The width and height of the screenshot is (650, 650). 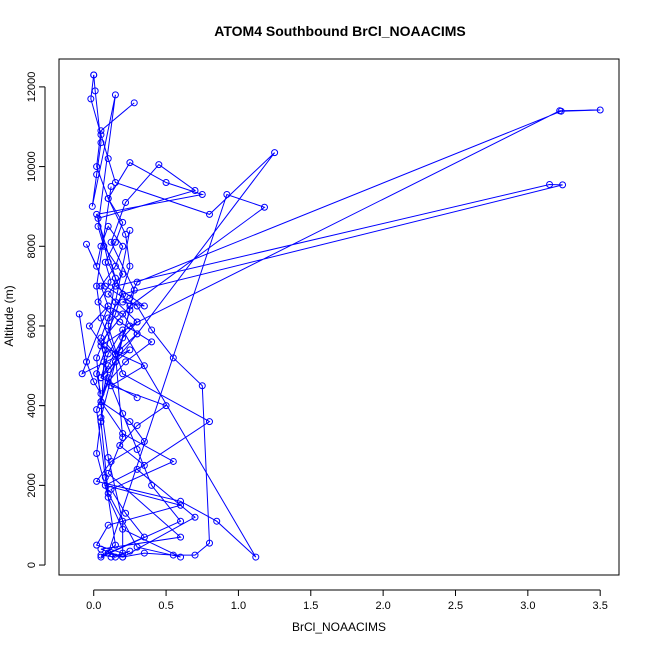 What do you see at coordinates (238, 606) in the screenshot?
I see `x-tick-label: 1.0` at bounding box center [238, 606].